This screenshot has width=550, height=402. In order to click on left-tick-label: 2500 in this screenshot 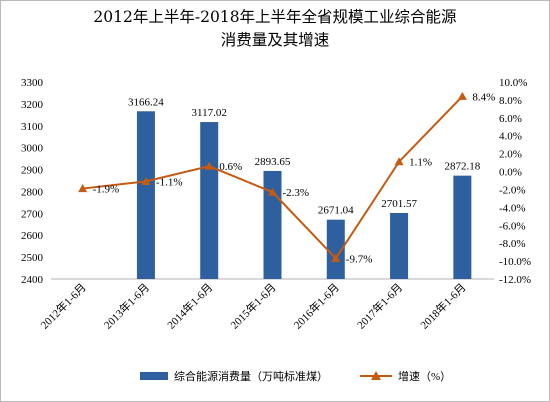, I will do `click(32, 258)`.